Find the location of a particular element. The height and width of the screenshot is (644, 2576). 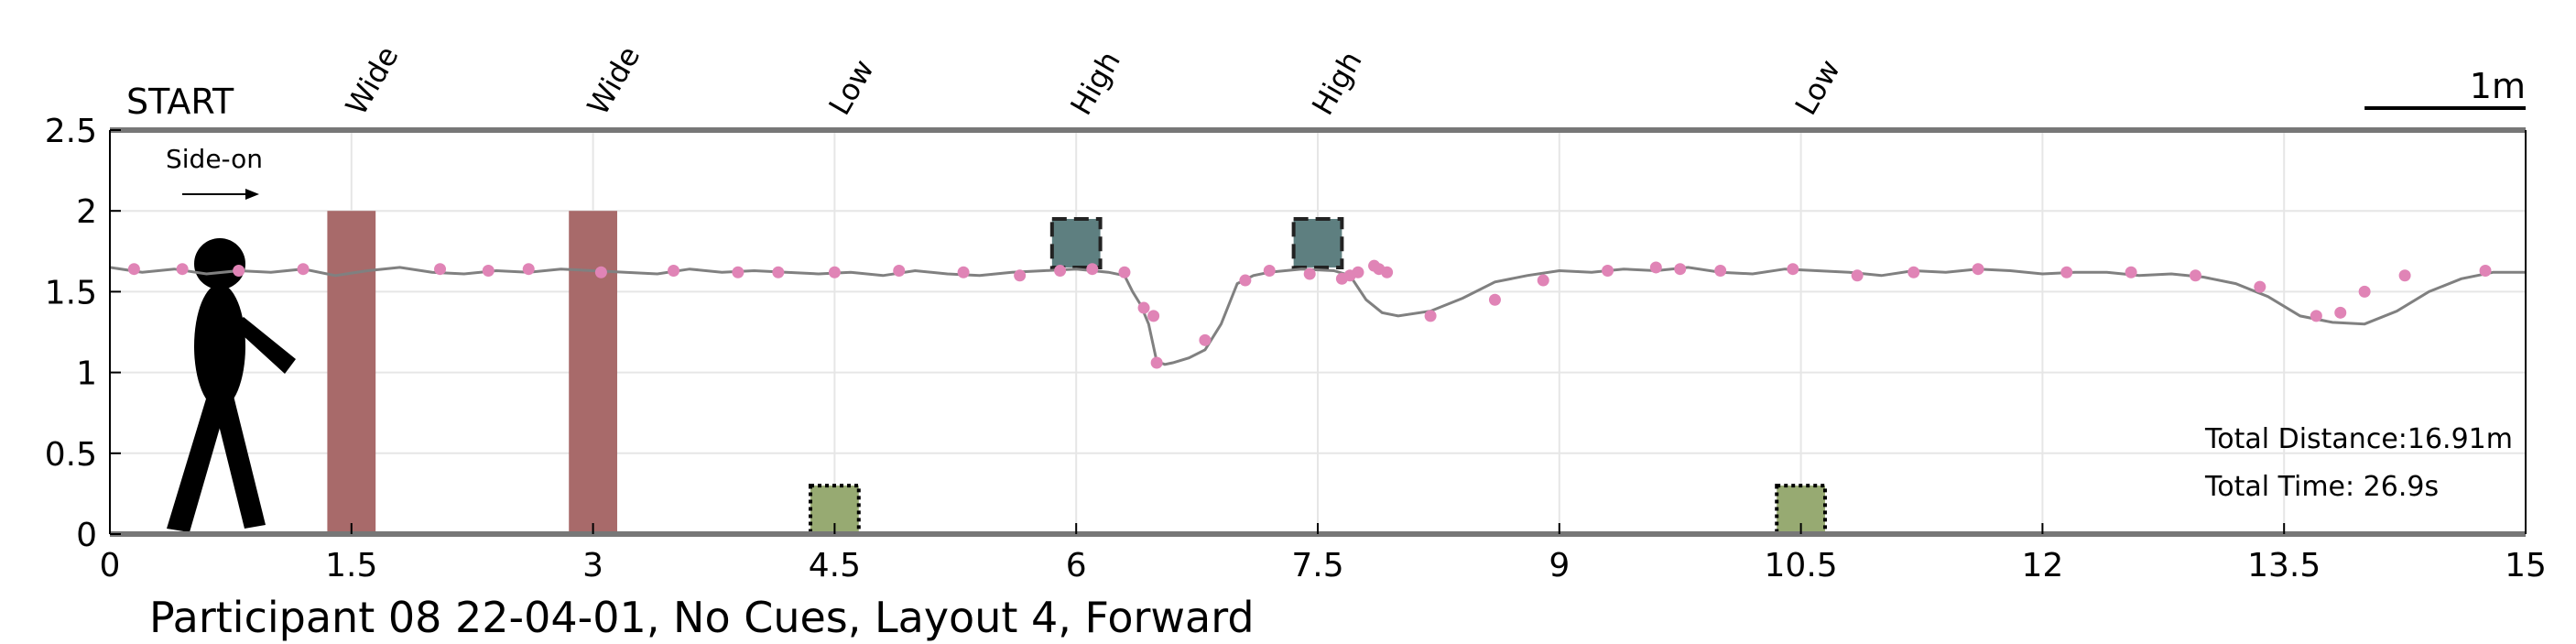

y-tick-label: 2 is located at coordinates (86, 212).